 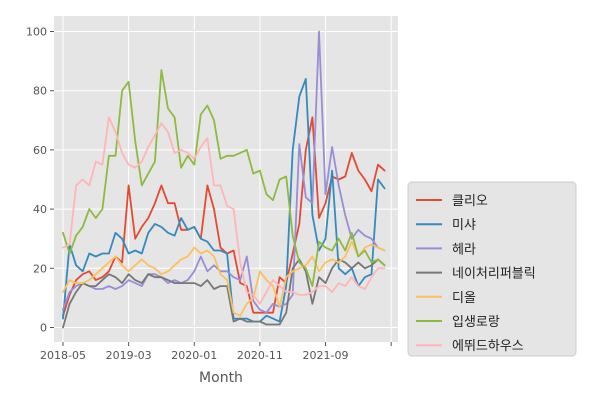 What do you see at coordinates (129, 355) in the screenshot?
I see `x-tick-label: 2019-03` at bounding box center [129, 355].